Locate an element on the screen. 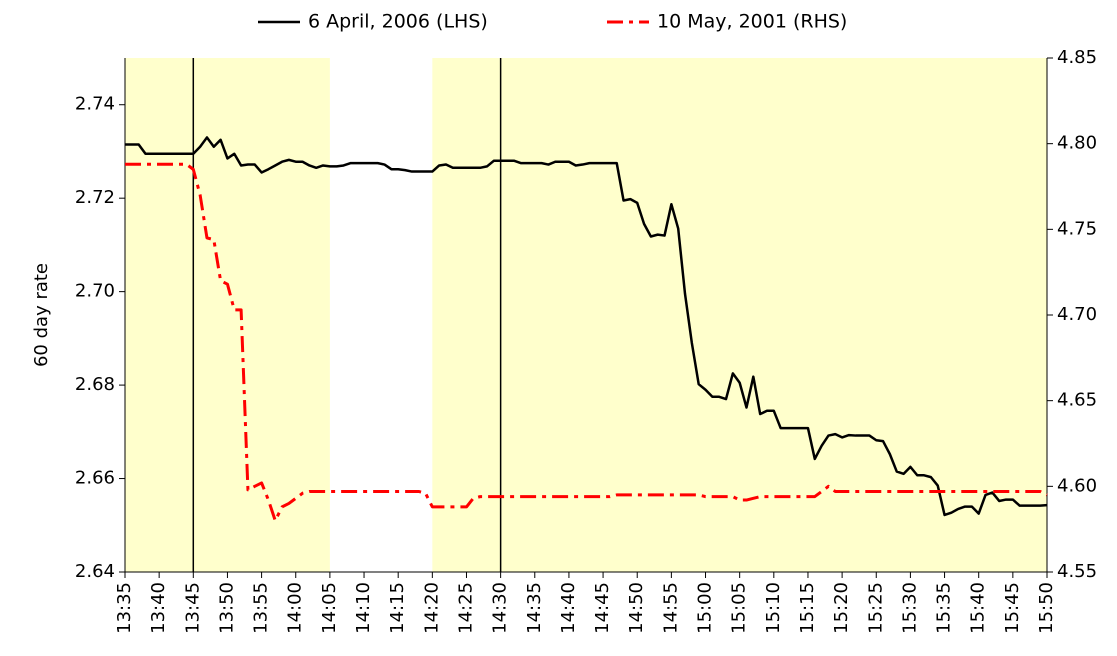  legend-label: 10 May, 2001 (RHS) is located at coordinates (752, 22).